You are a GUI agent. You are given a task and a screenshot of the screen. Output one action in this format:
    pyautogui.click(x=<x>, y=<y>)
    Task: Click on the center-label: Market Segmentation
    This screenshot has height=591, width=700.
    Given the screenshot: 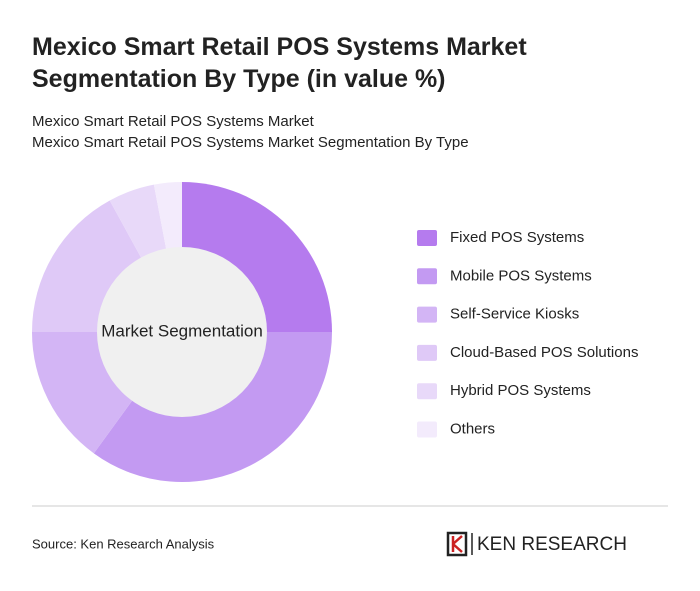 What is the action you would take?
    pyautogui.click(x=182, y=330)
    